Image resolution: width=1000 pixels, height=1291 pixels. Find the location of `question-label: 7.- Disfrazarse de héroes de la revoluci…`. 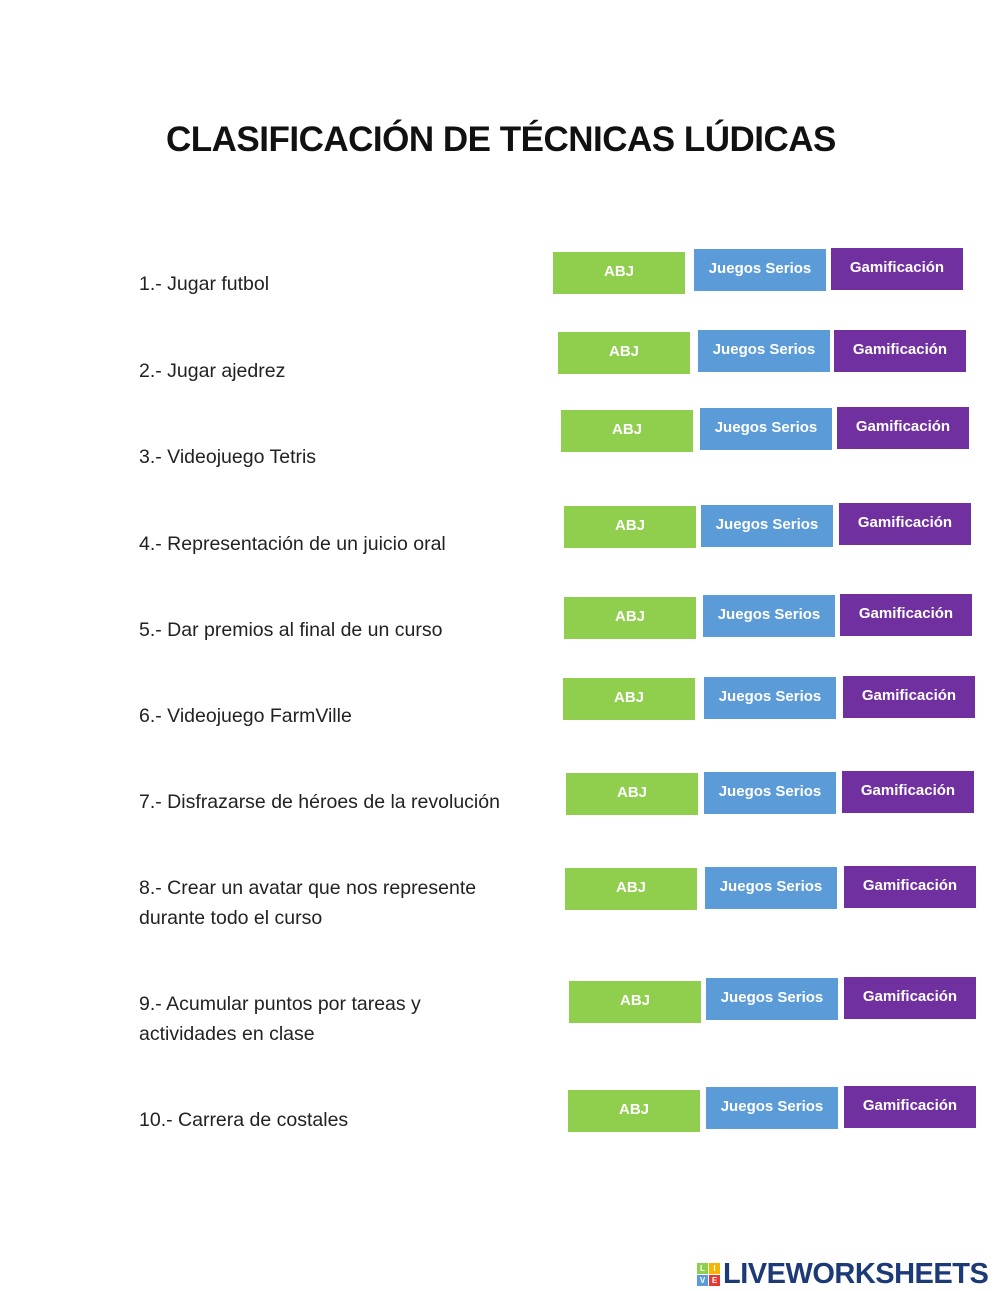

question-label: 7.- Disfrazarse de héroes de la revoluci… is located at coordinates (319, 802).